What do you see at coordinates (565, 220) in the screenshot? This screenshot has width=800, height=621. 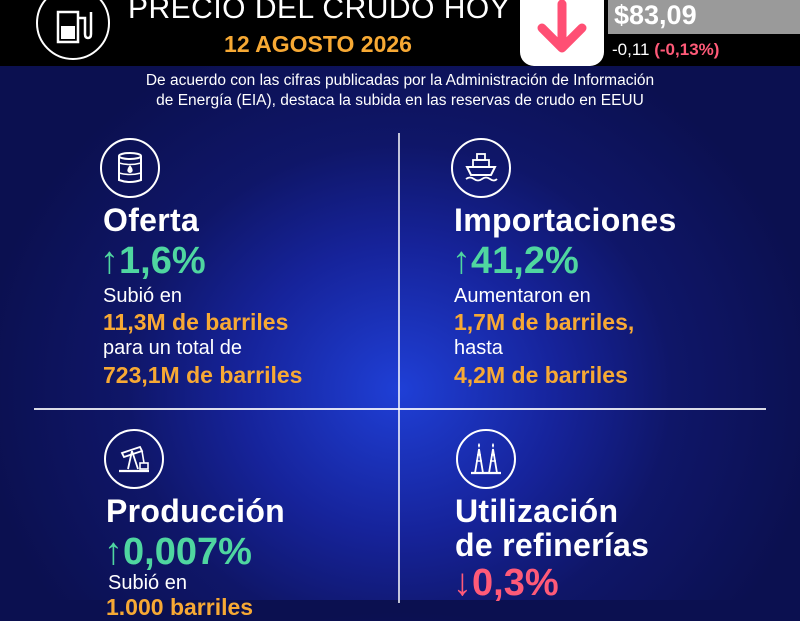 I see `importaciones-title: Importaciones` at bounding box center [565, 220].